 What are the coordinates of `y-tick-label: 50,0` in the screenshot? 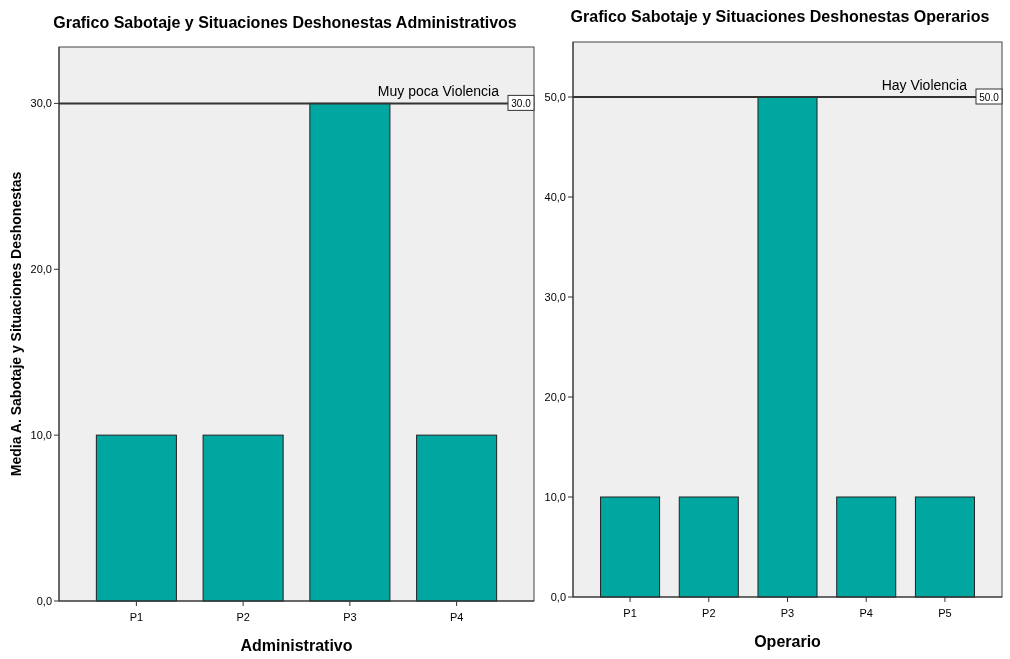 It's located at (555, 97).